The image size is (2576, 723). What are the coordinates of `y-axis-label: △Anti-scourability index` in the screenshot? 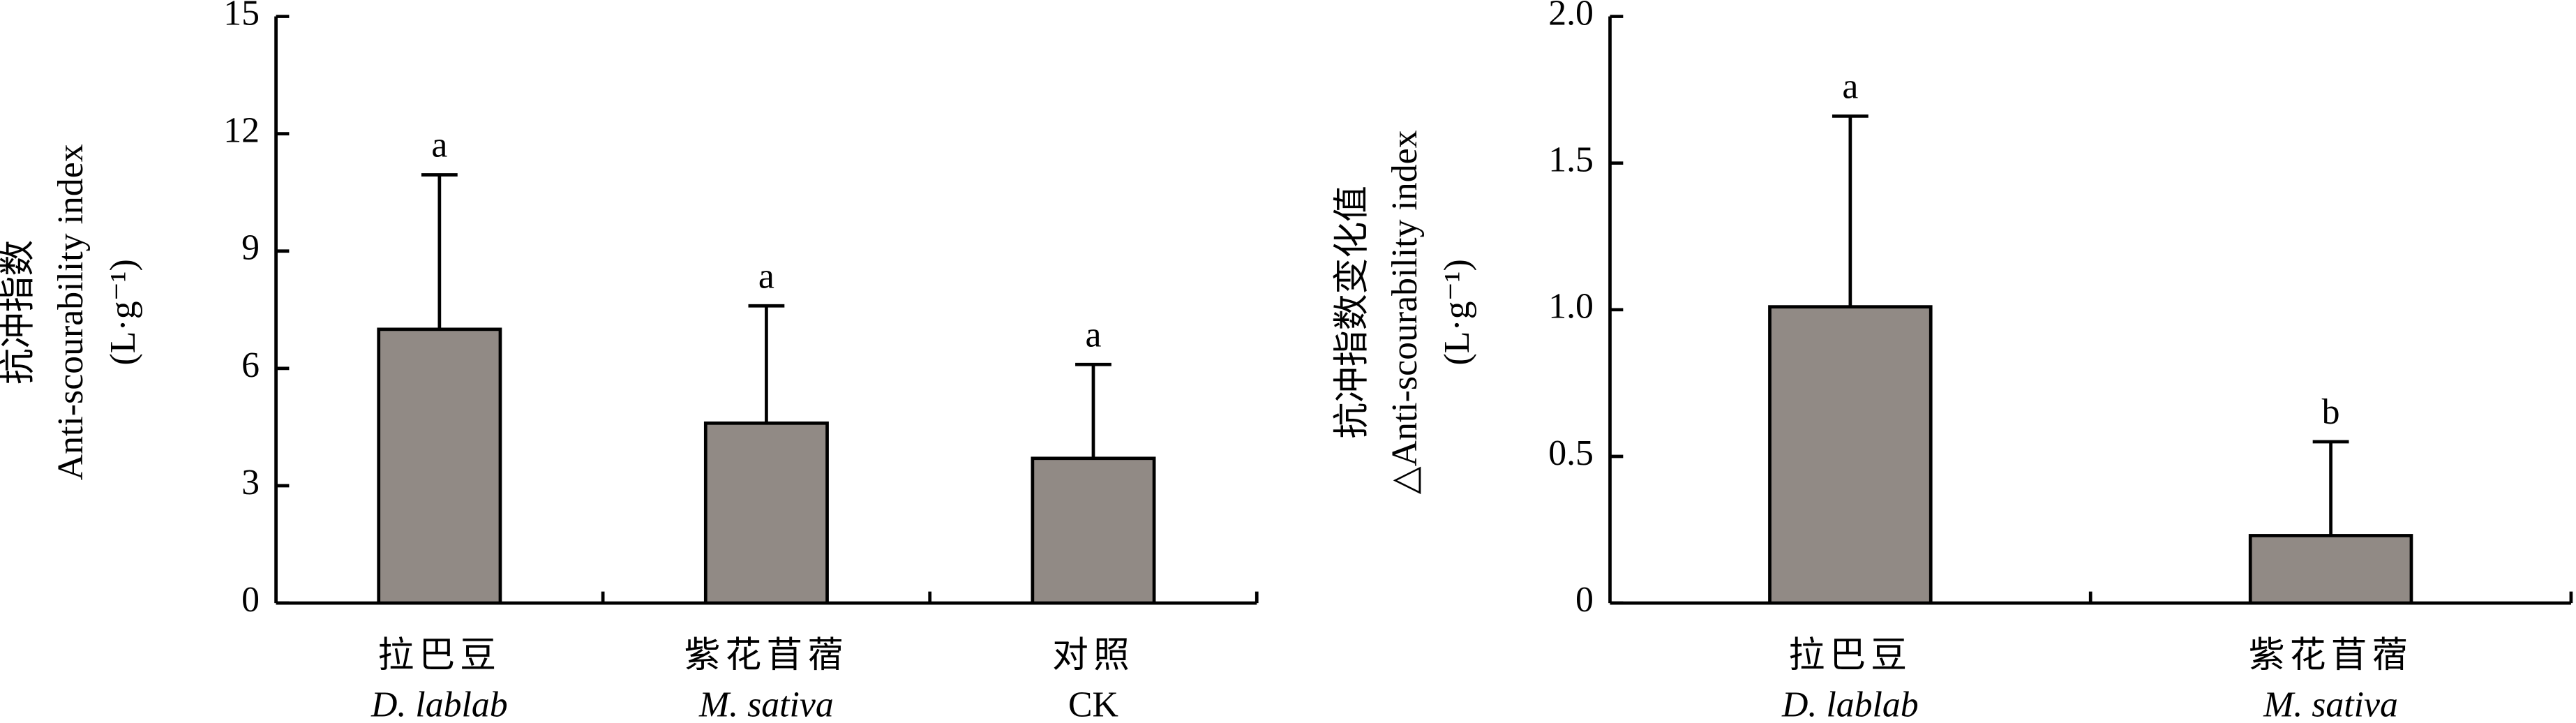 It's located at (1405, 312).